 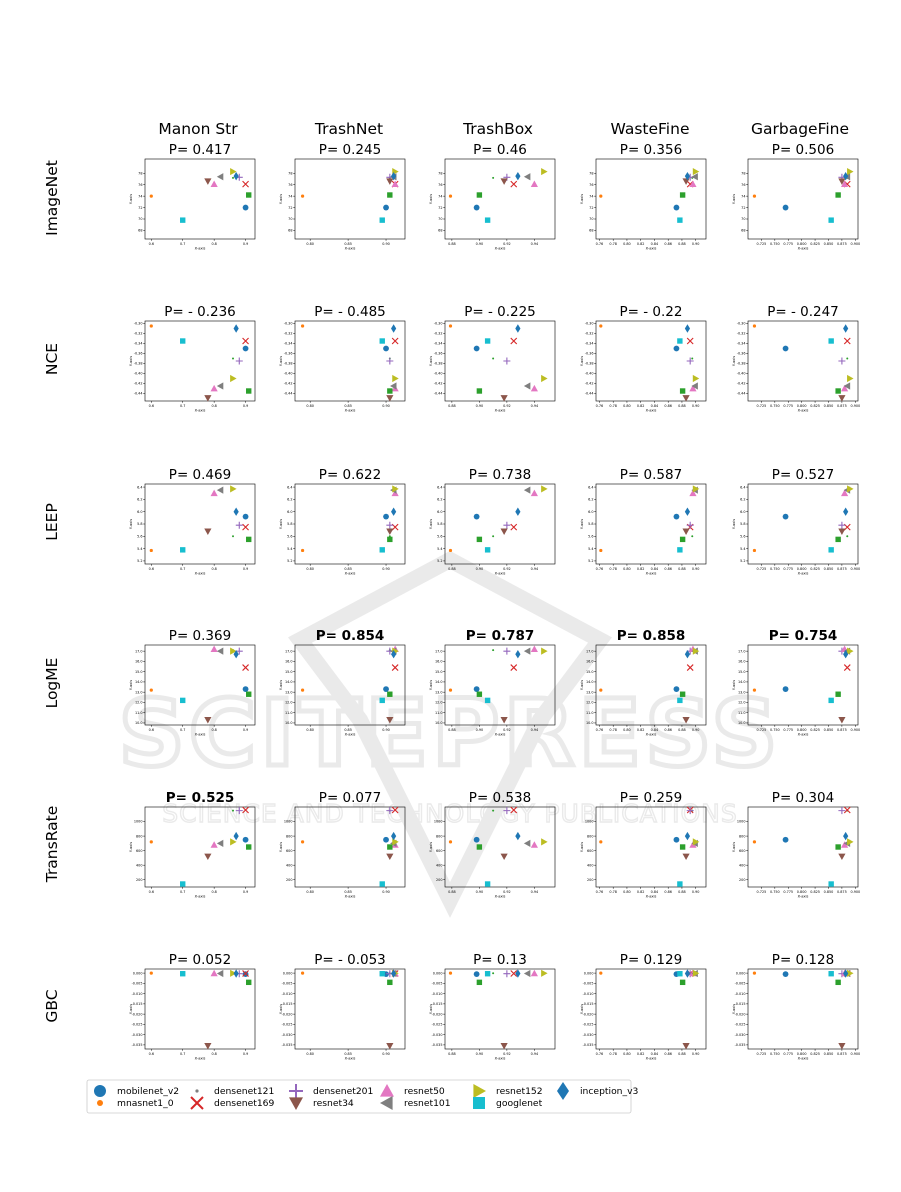 I want to click on y-tick-label: 70, so click(x=140, y=219).